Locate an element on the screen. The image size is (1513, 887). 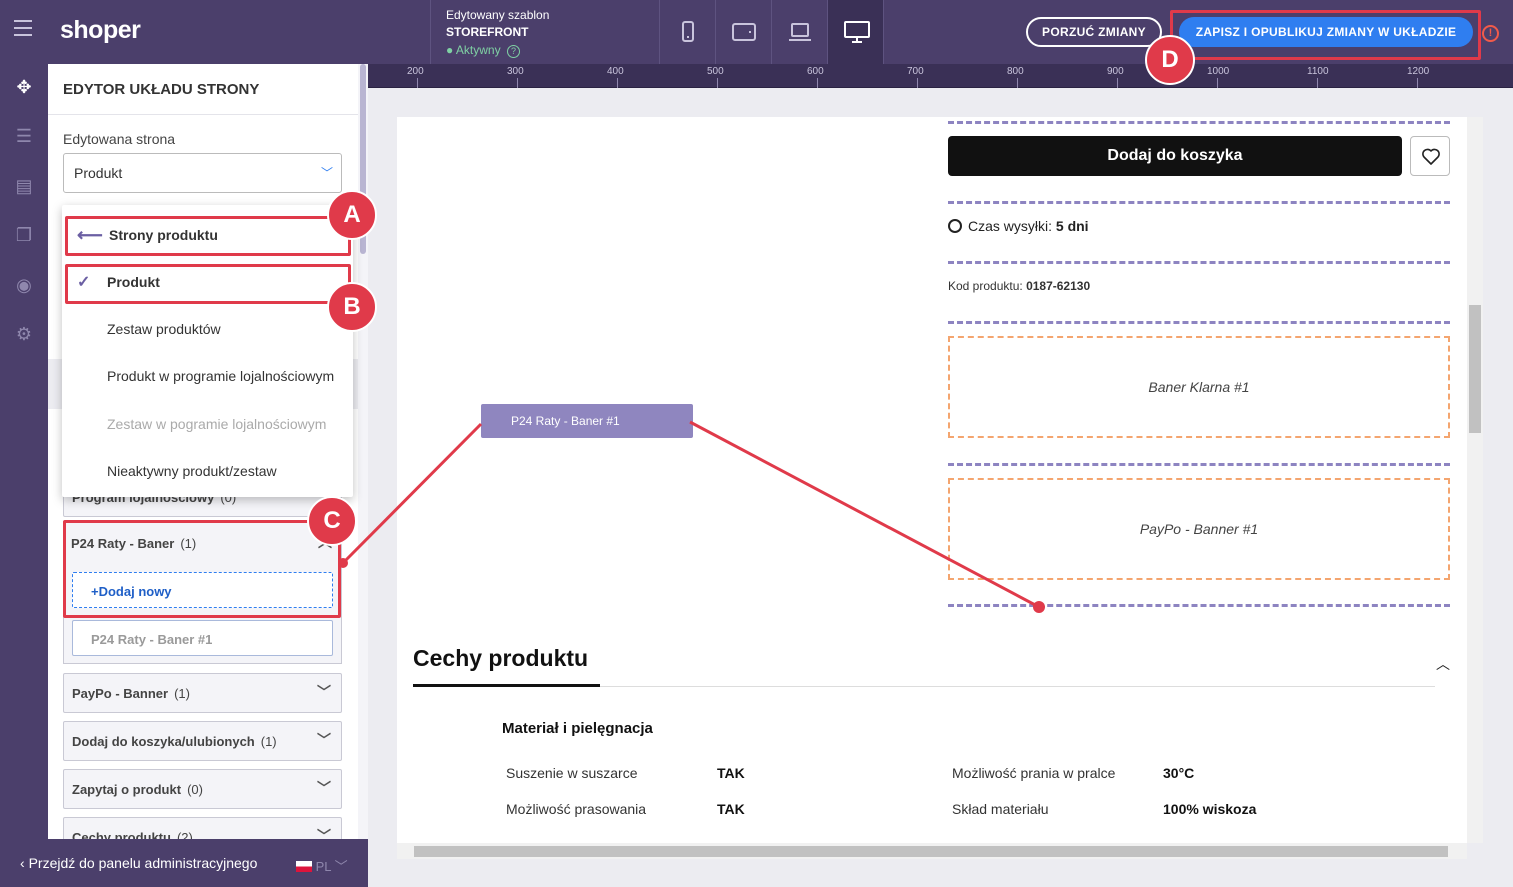
sections-icon: ☰ is located at coordinates (24, 136).